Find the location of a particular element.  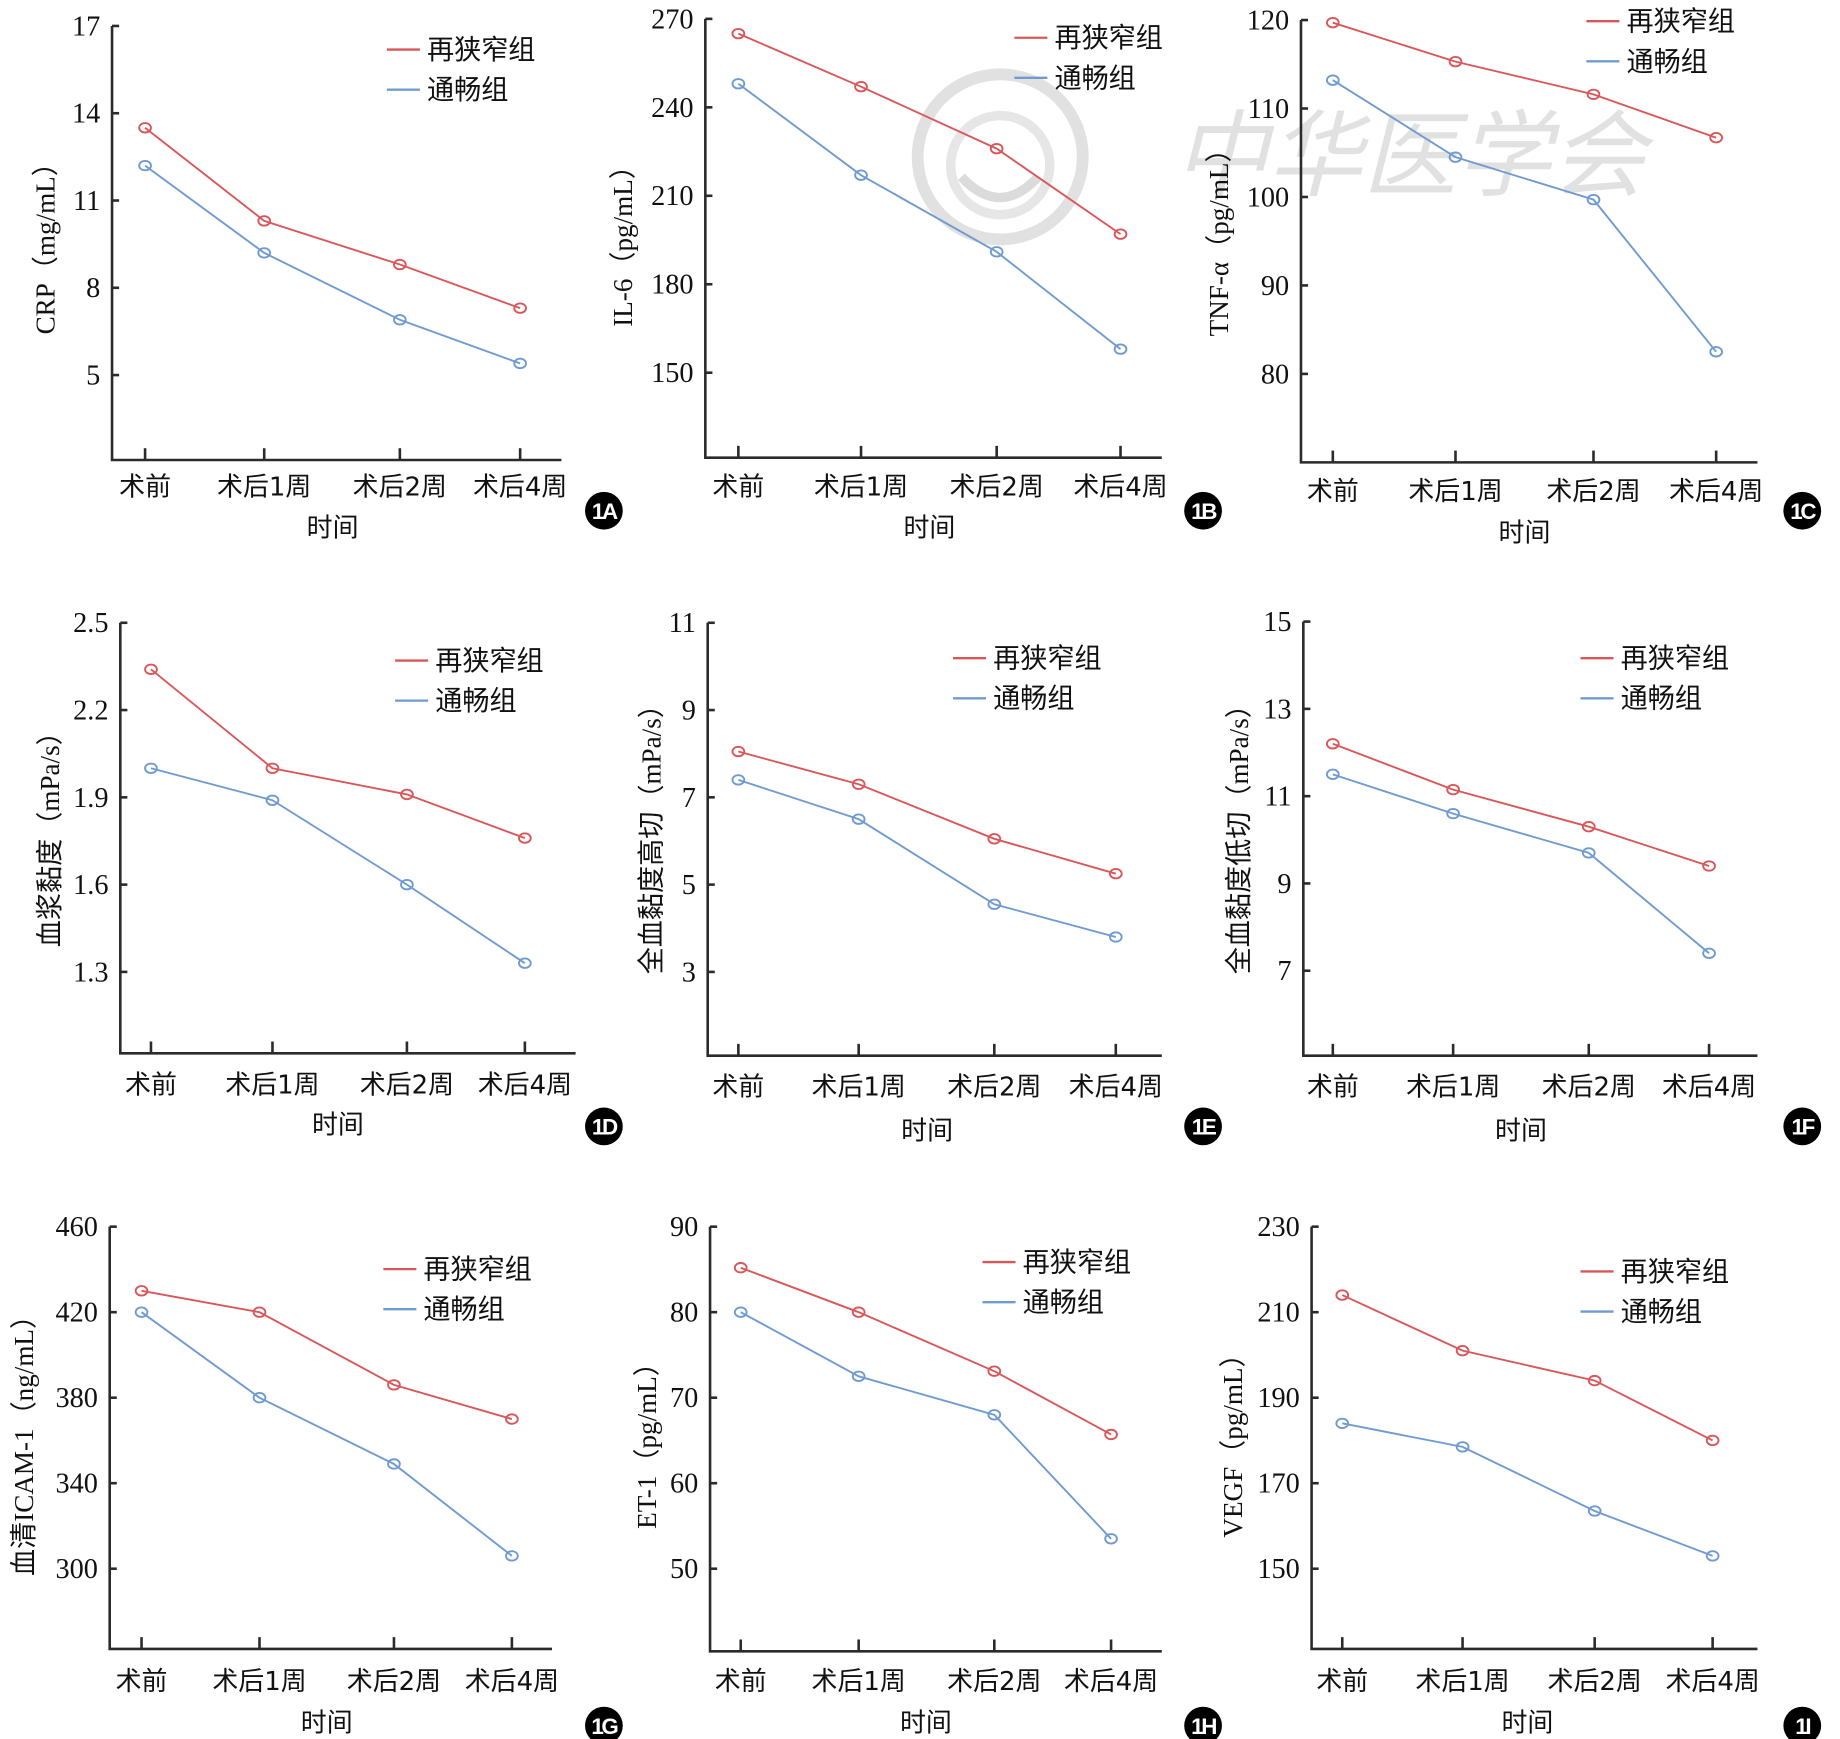

y-tick-label: 5 is located at coordinates (689, 885).